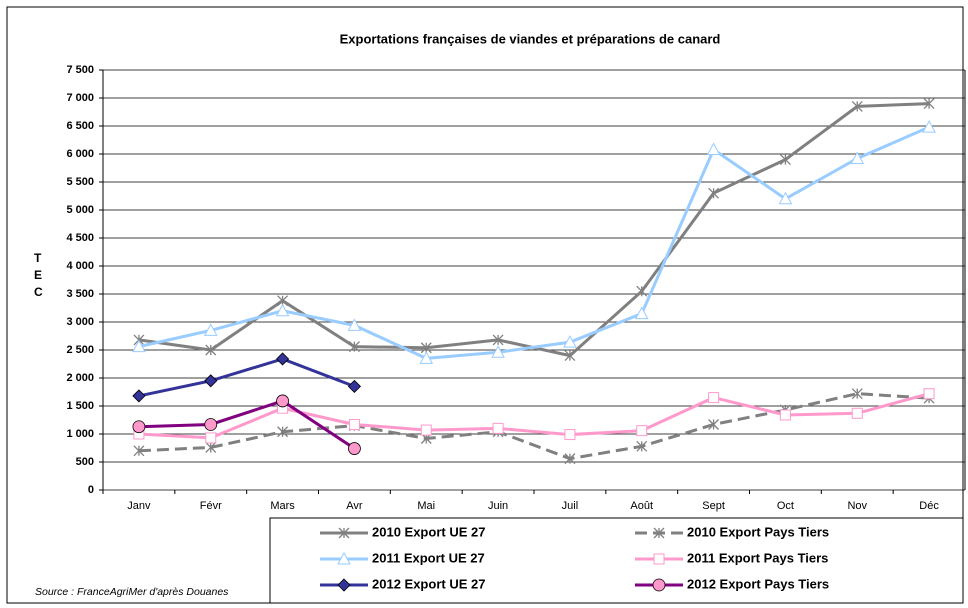 Image resolution: width=968 pixels, height=608 pixels. What do you see at coordinates (498, 506) in the screenshot?
I see `x-tick-label: Juin` at bounding box center [498, 506].